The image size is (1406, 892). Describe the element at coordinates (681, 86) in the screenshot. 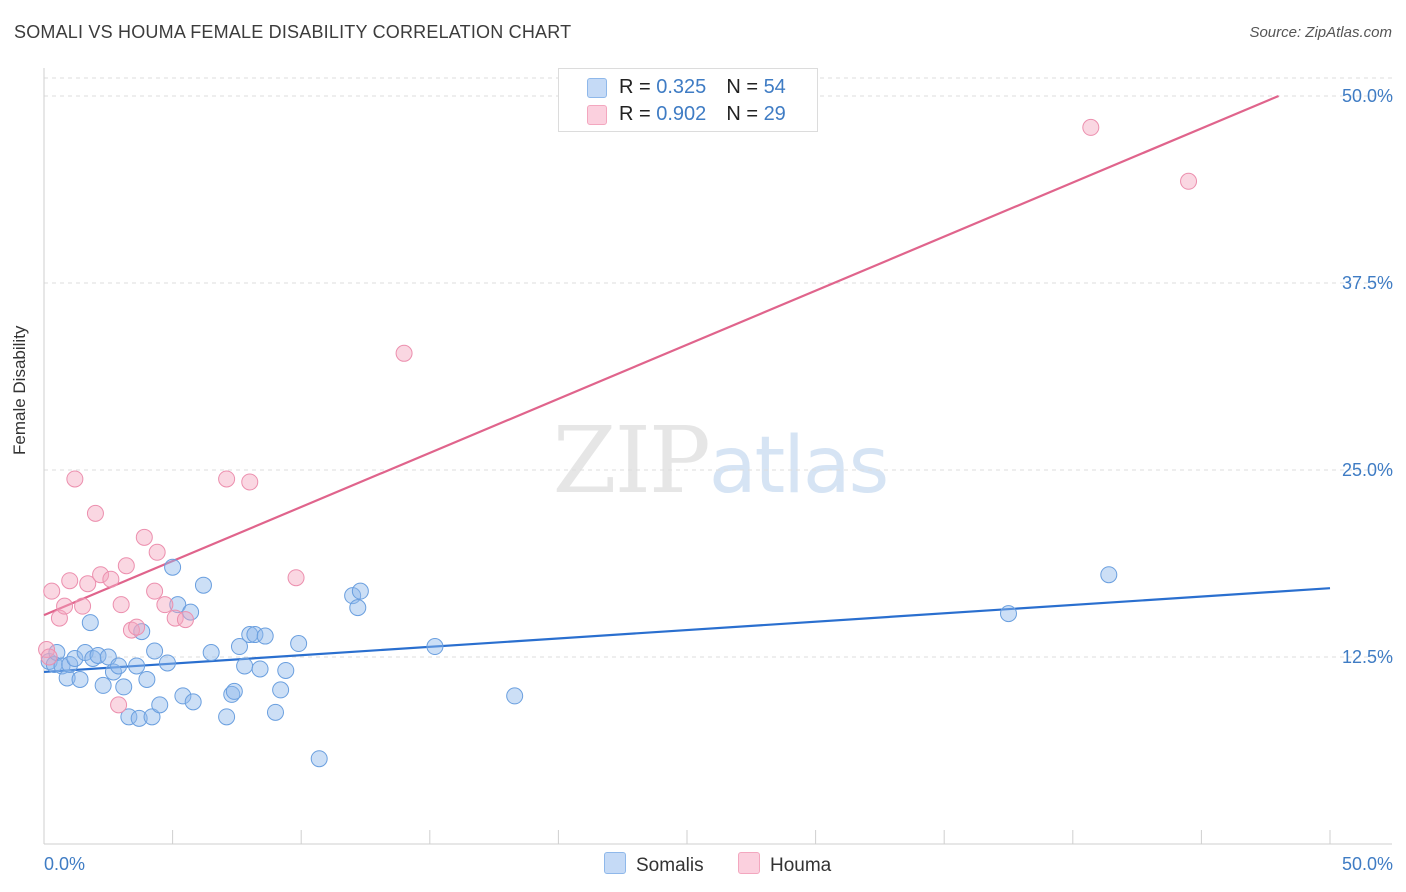

I see `legend-r-somalis: 0.325` at that location.